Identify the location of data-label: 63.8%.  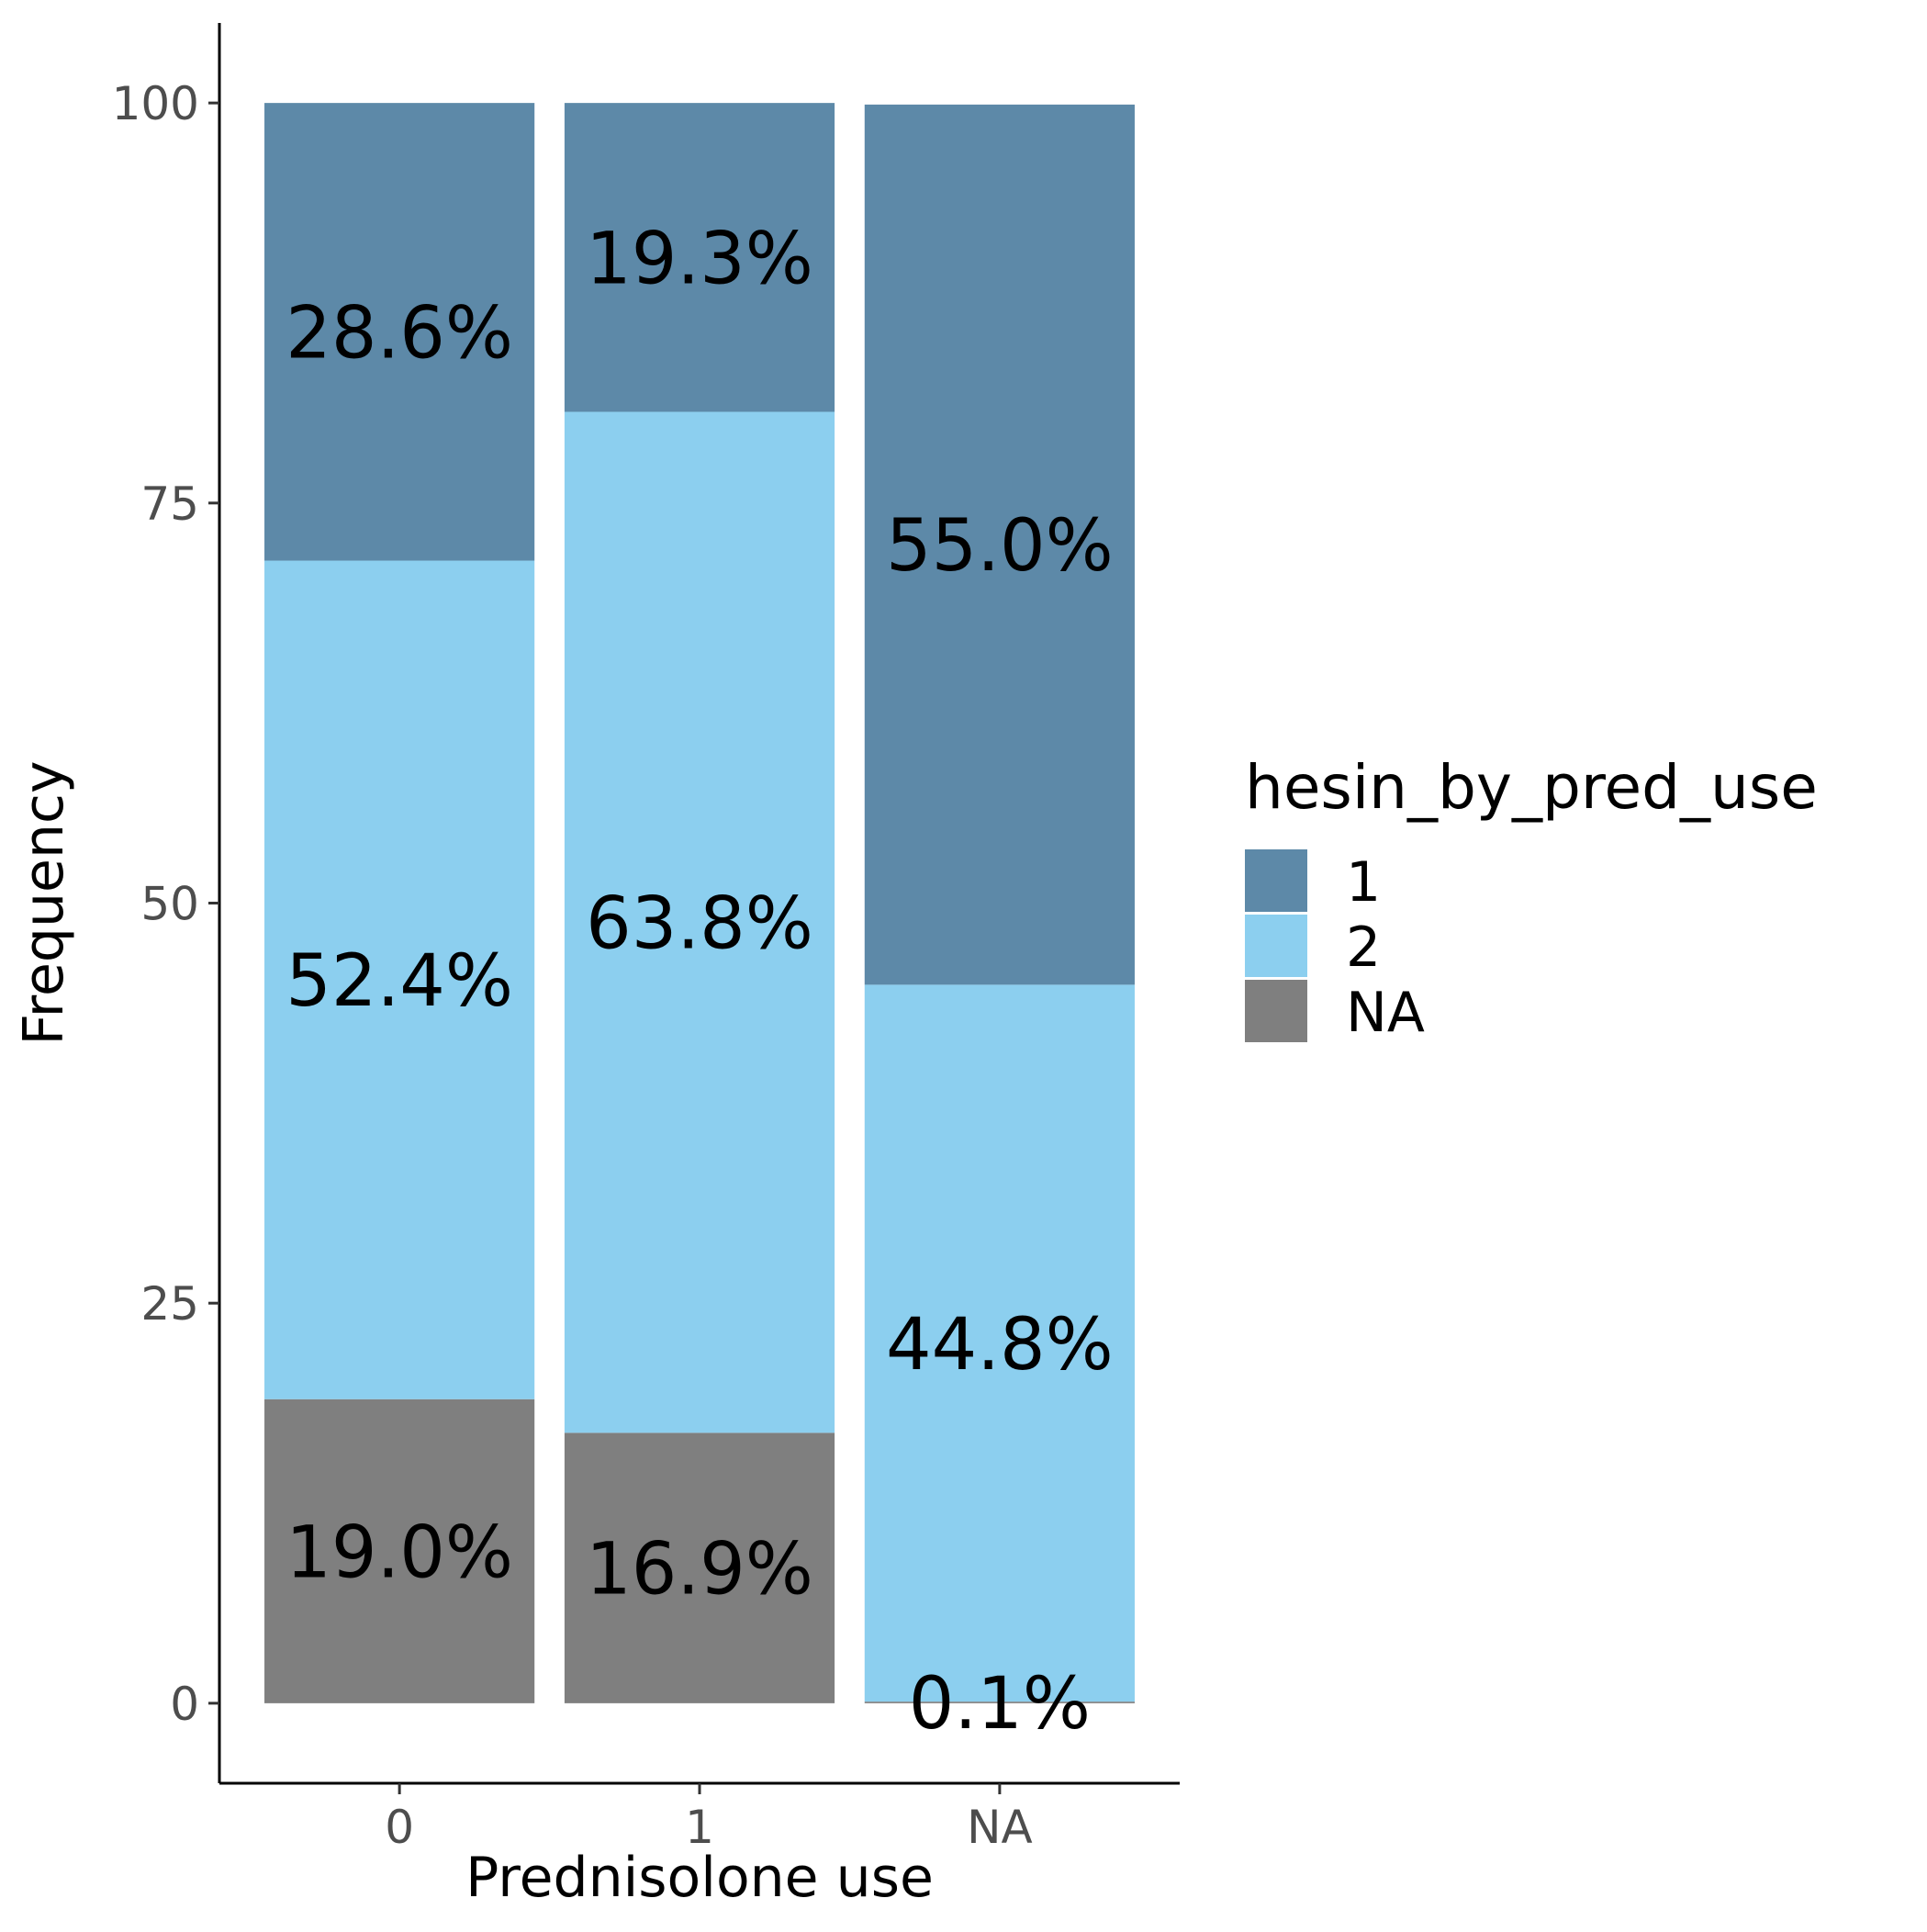
(700, 923).